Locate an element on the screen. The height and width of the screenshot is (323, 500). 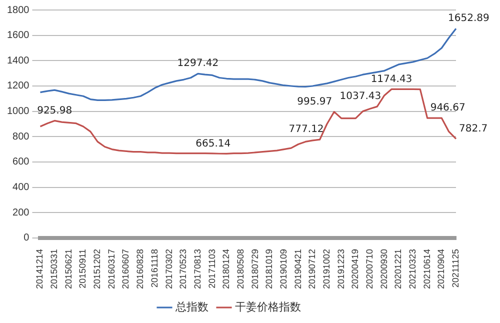
x-tick-label: 20190421 is located at coordinates (297, 269).